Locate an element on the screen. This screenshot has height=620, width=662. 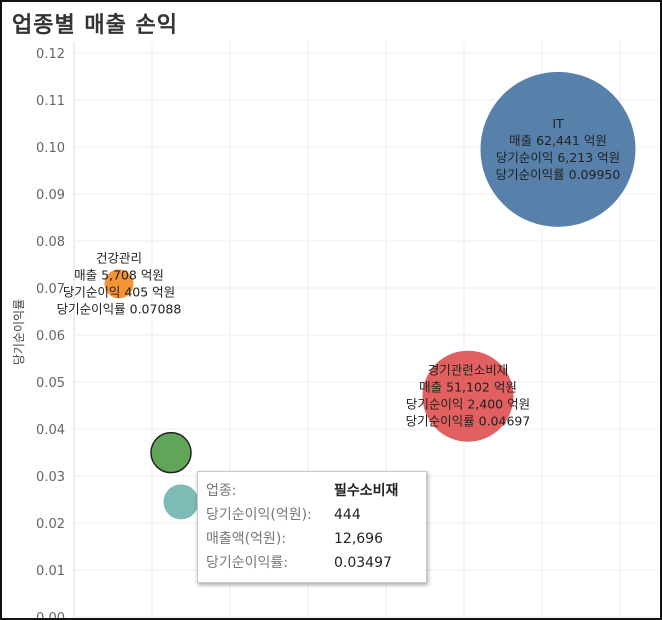
y-tick-label: 0.06 is located at coordinates (50, 336).